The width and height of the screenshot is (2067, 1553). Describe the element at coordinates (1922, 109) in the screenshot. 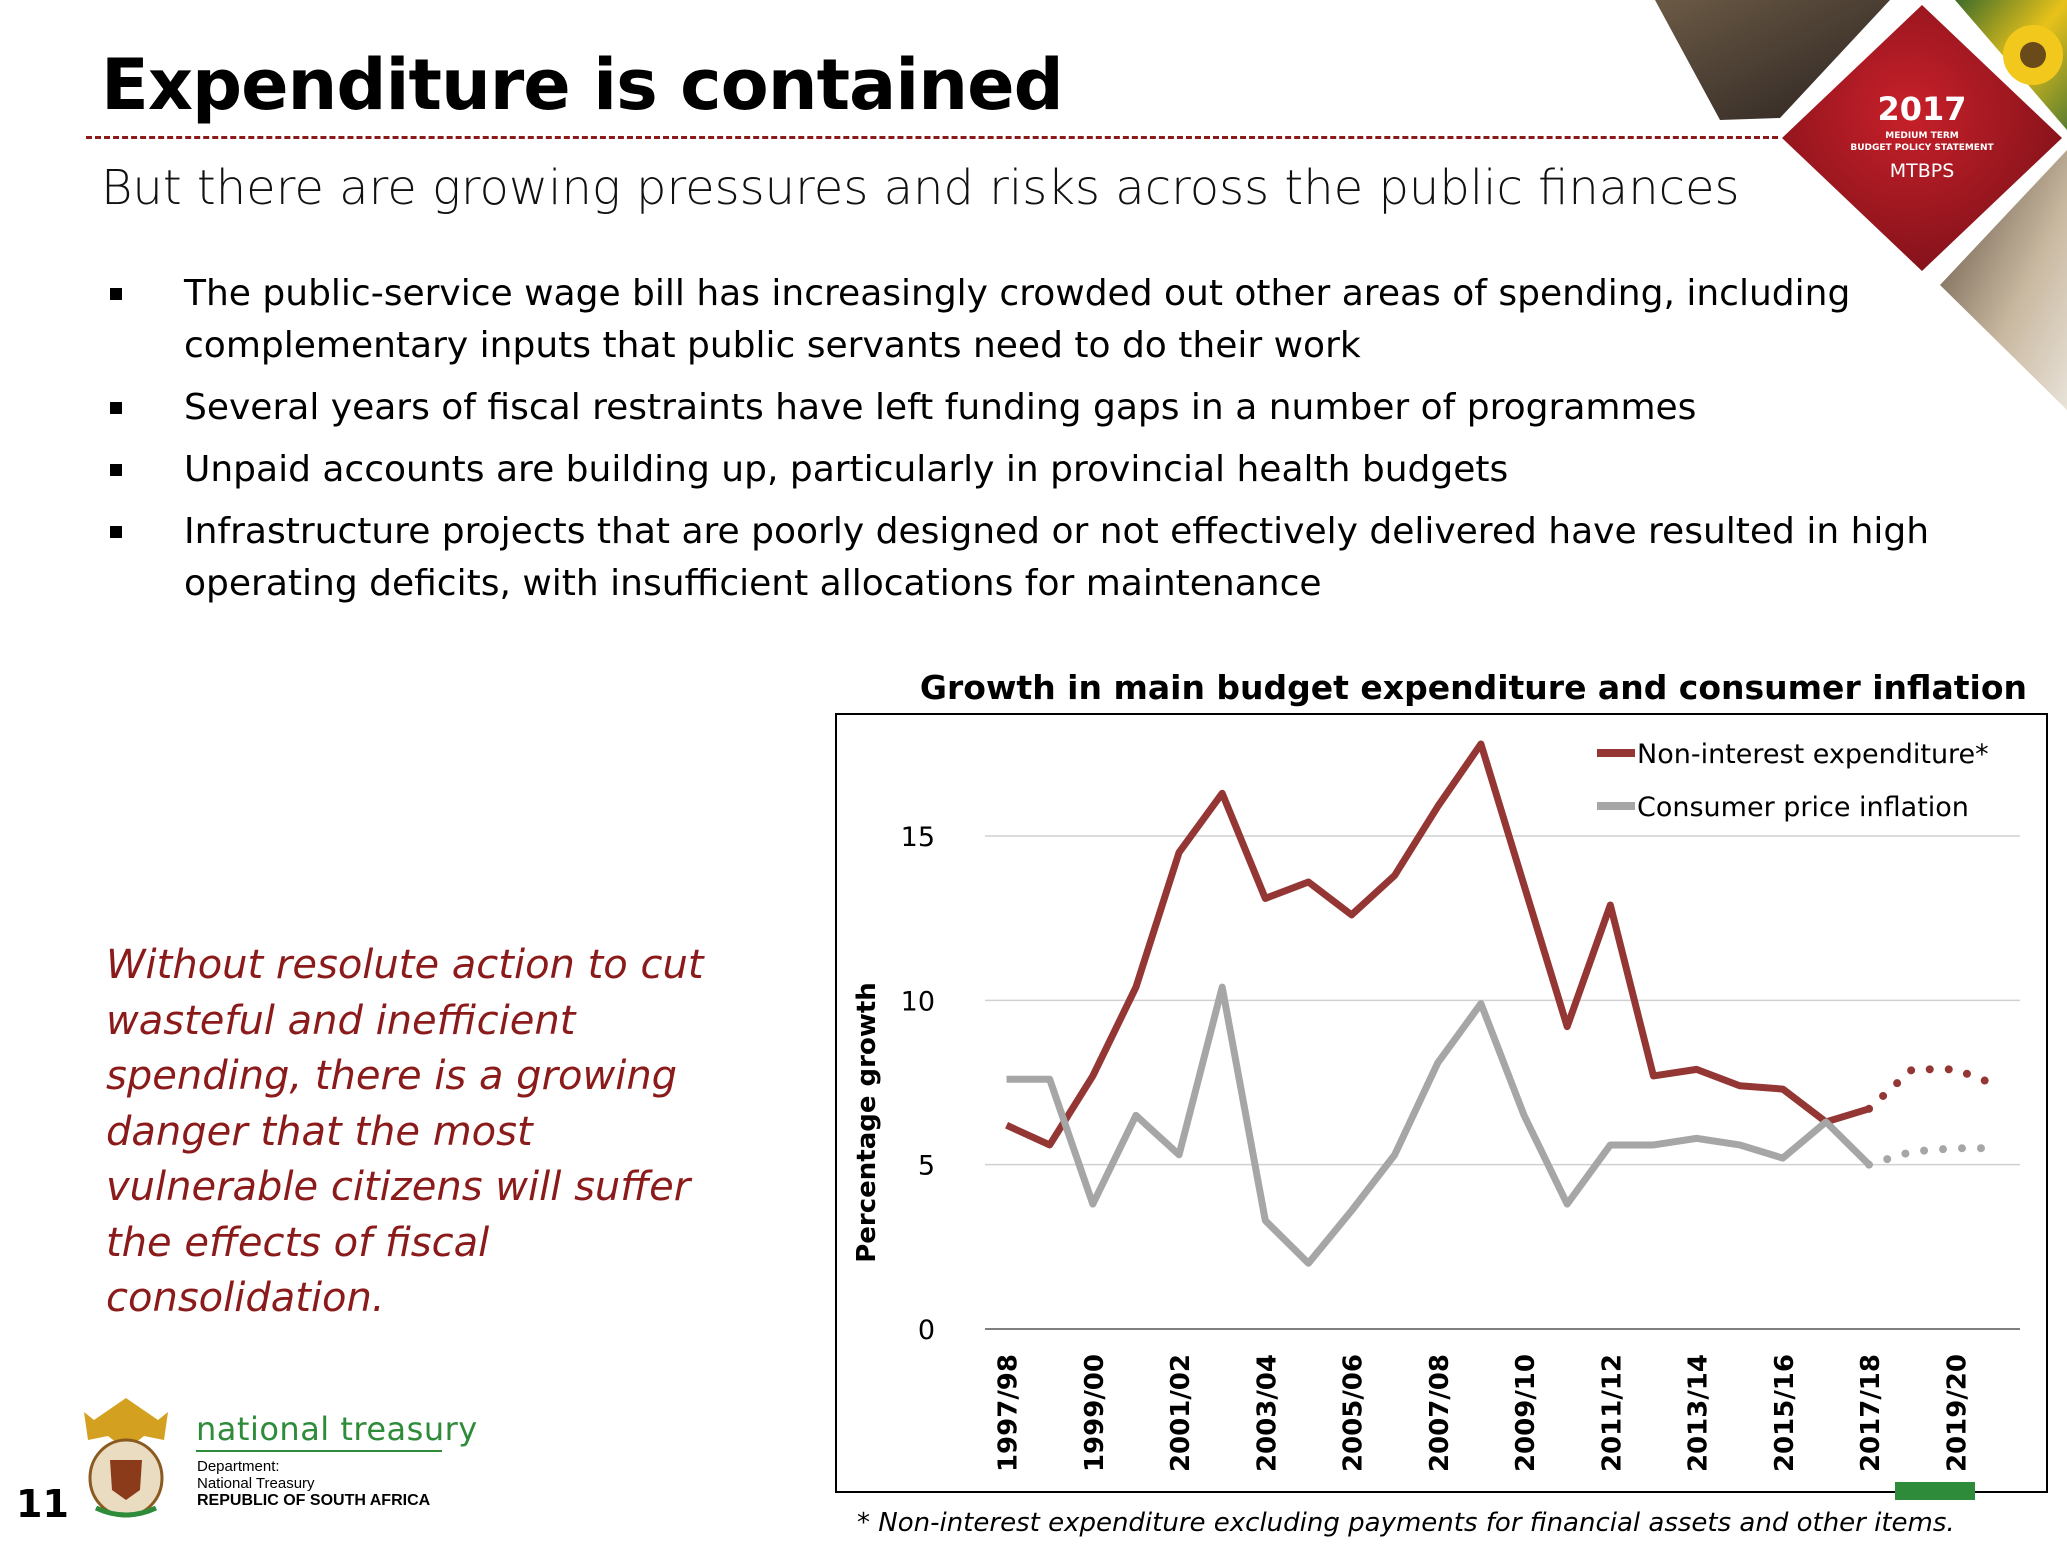

I see `badge-year: 2017` at that location.